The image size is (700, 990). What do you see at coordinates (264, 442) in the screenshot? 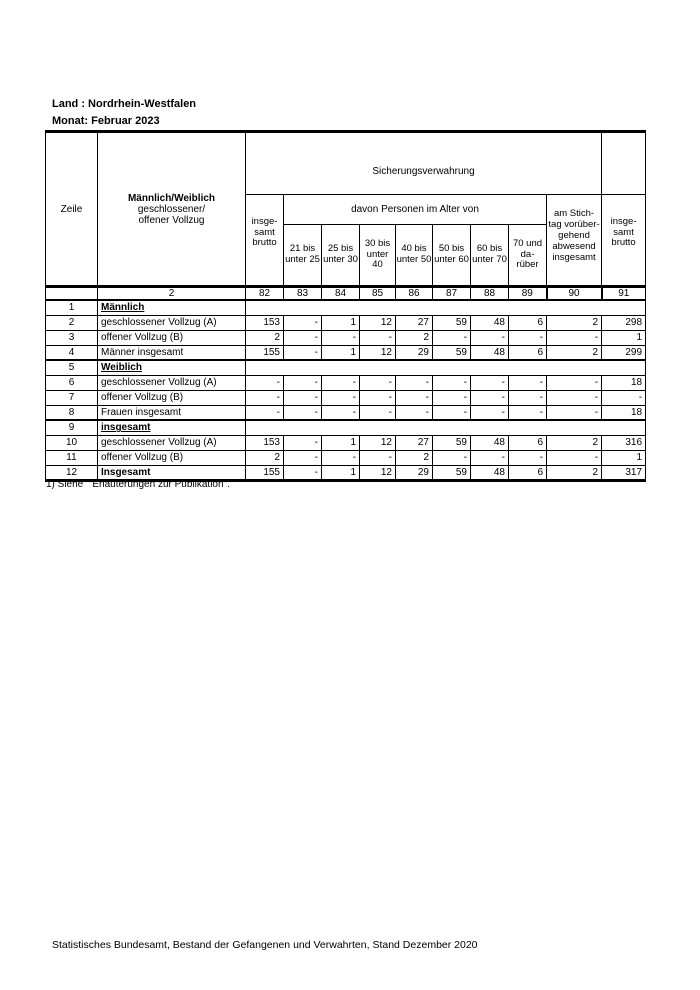
I see `value-cell-col-82: 153` at bounding box center [264, 442].